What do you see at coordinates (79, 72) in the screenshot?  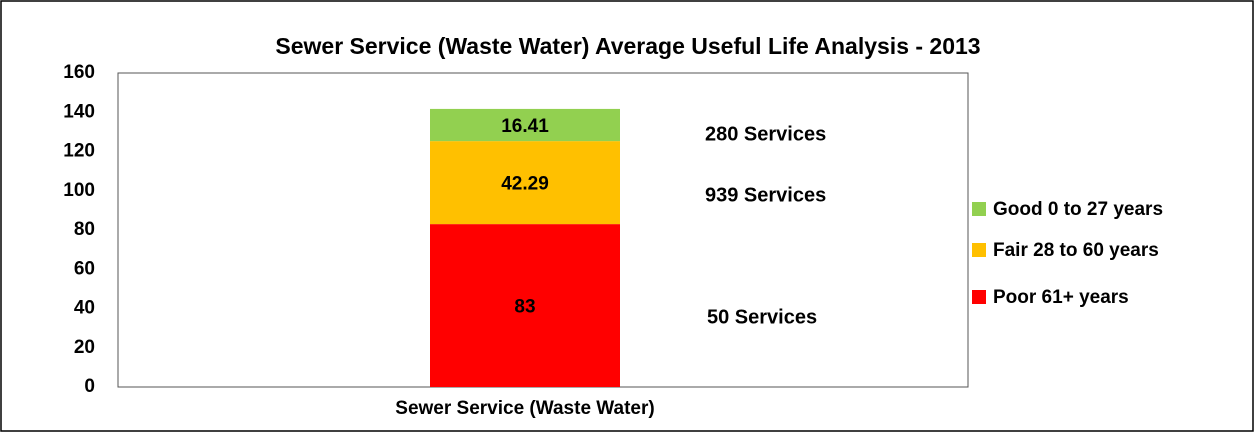 I see `y-tick-label: 160` at bounding box center [79, 72].